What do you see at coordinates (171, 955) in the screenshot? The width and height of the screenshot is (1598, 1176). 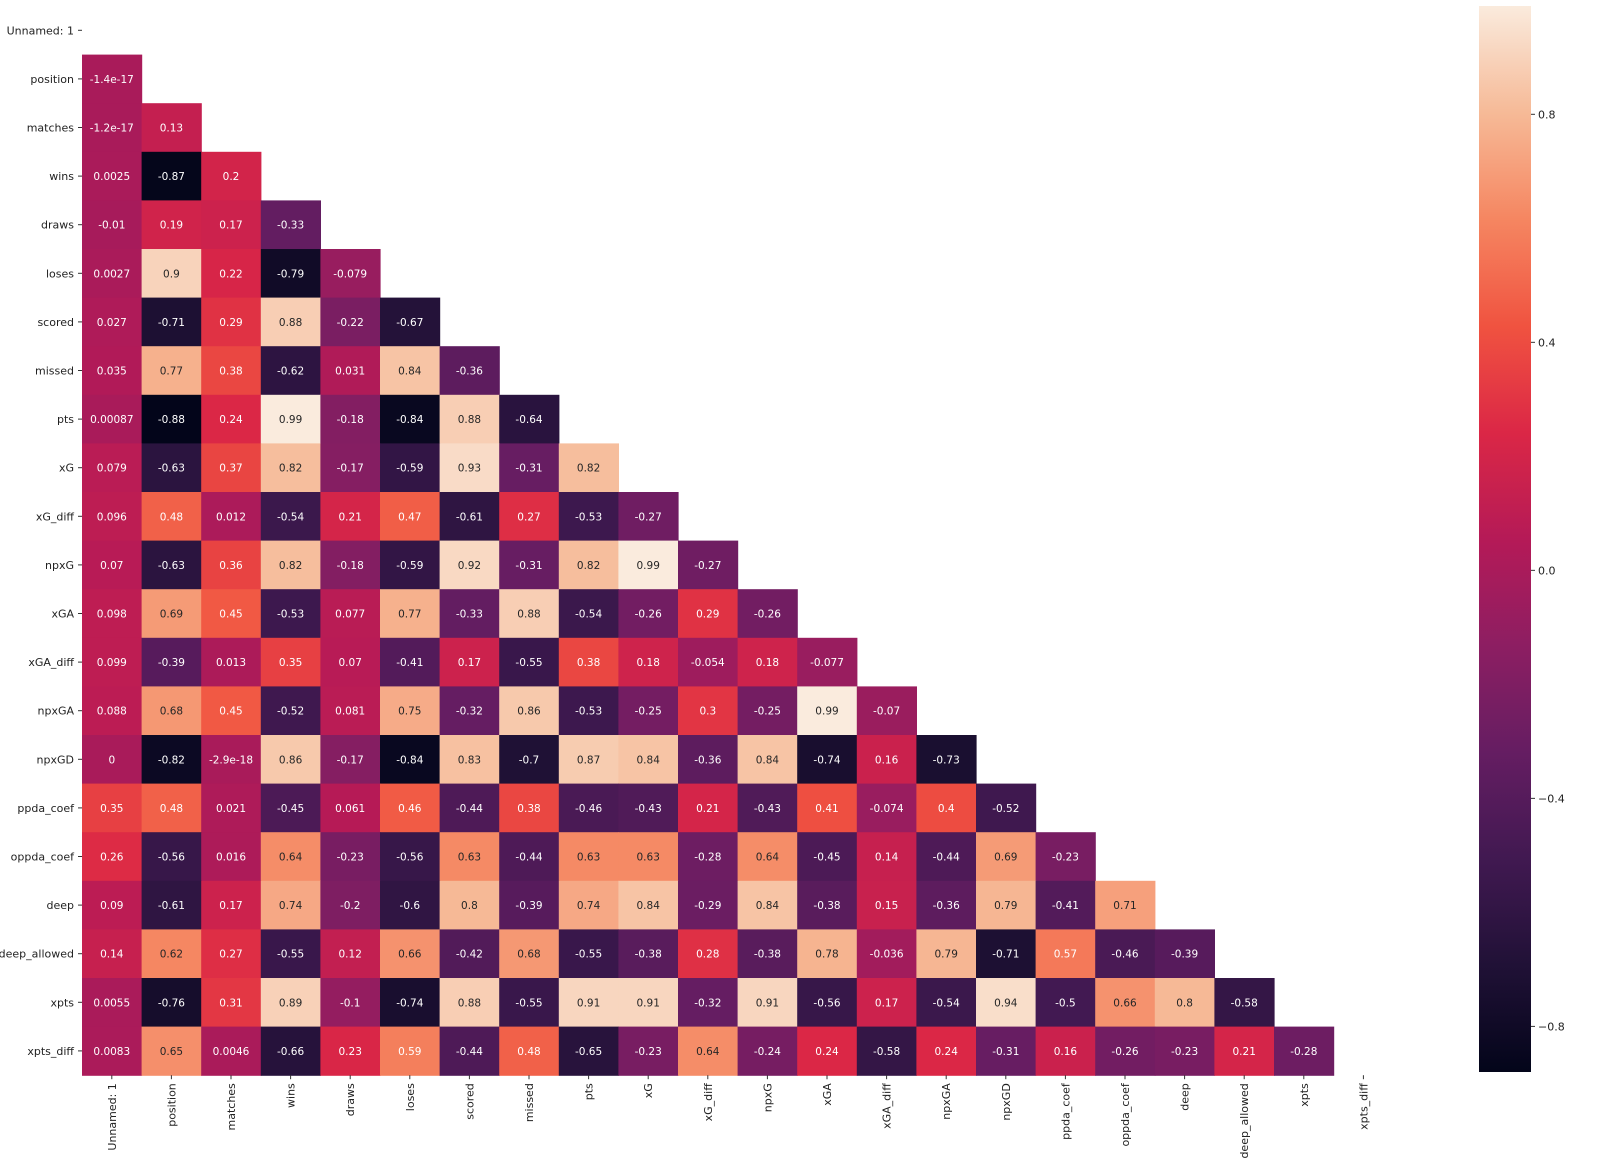 I see `cell-value-label: 0.62` at bounding box center [171, 955].